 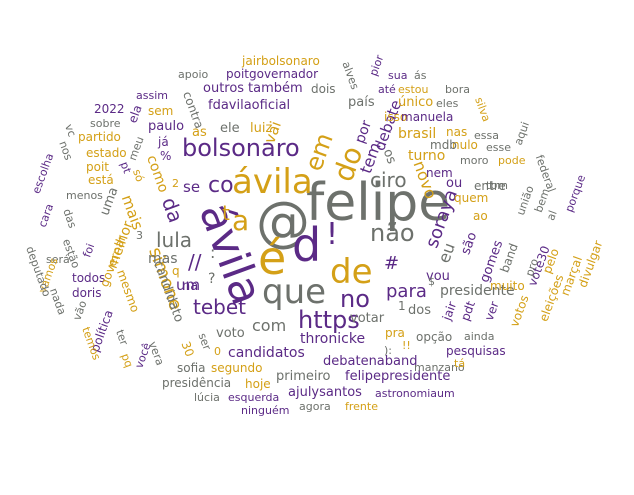 What do you see at coordinates (207, 397) in the screenshot?
I see `cloud-word: lúcia` at bounding box center [207, 397].